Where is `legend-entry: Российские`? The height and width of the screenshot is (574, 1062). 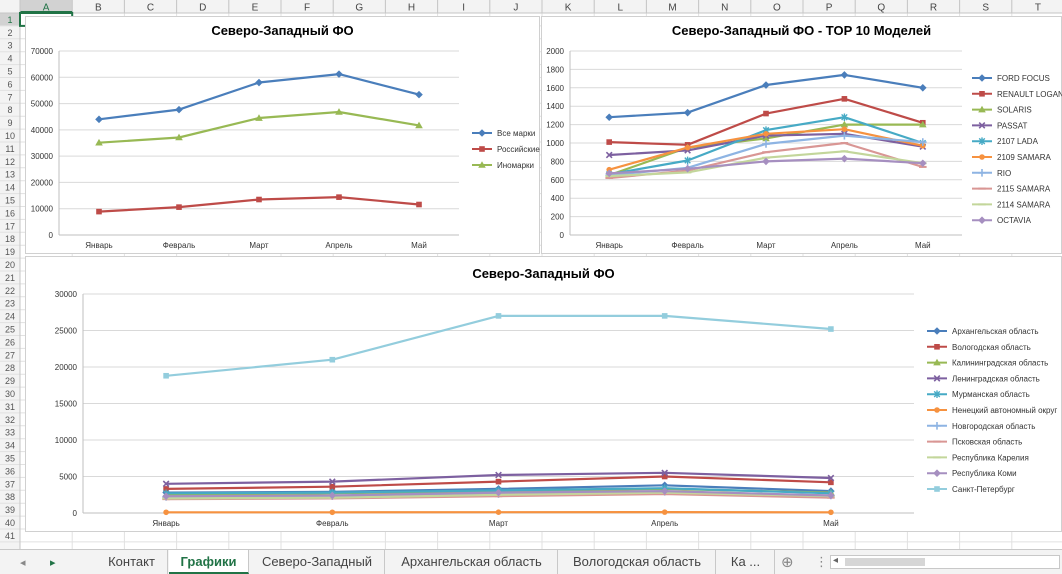
legend-entry: Российские is located at coordinates (518, 149).